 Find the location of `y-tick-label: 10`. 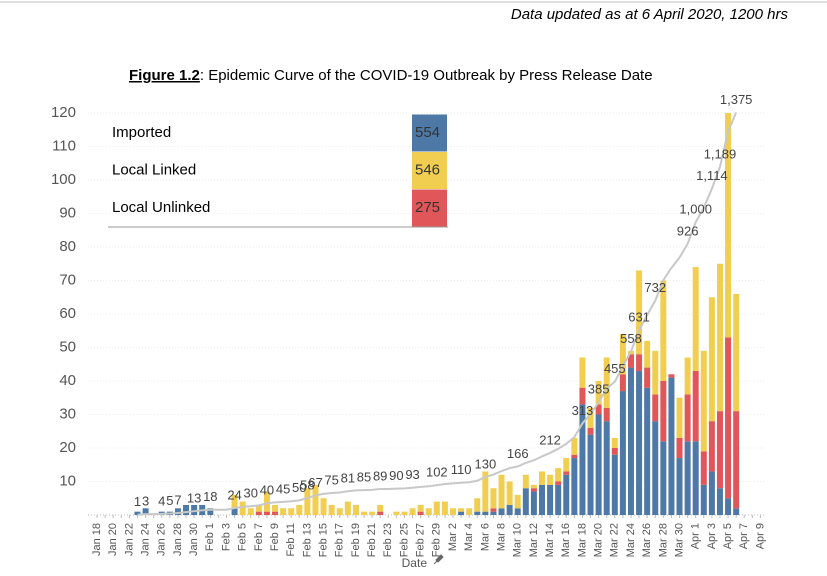

y-tick-label: 10 is located at coordinates (67, 480).